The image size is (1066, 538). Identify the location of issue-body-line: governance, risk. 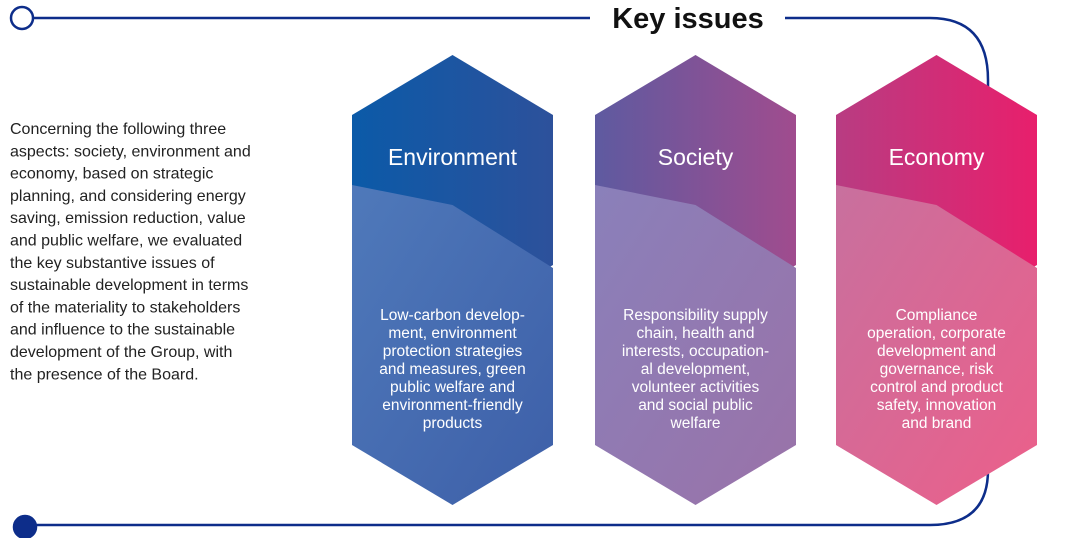
(937, 369).